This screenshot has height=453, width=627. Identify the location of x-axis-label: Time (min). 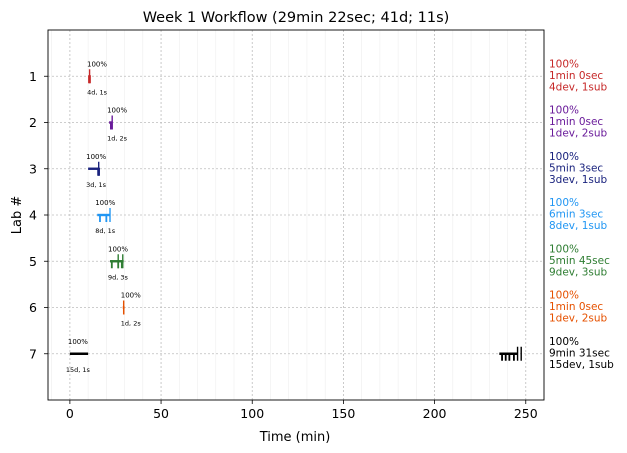
(295, 437).